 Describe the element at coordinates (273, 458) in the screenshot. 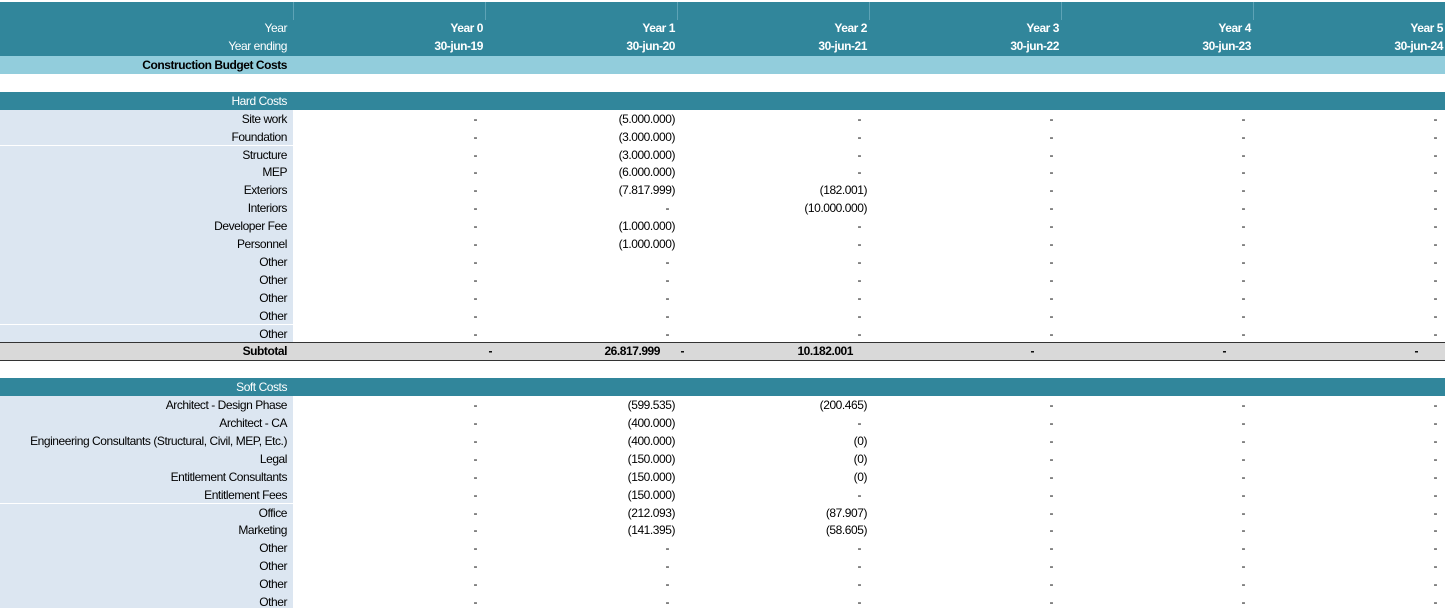

I see `row-label: Legal` at that location.